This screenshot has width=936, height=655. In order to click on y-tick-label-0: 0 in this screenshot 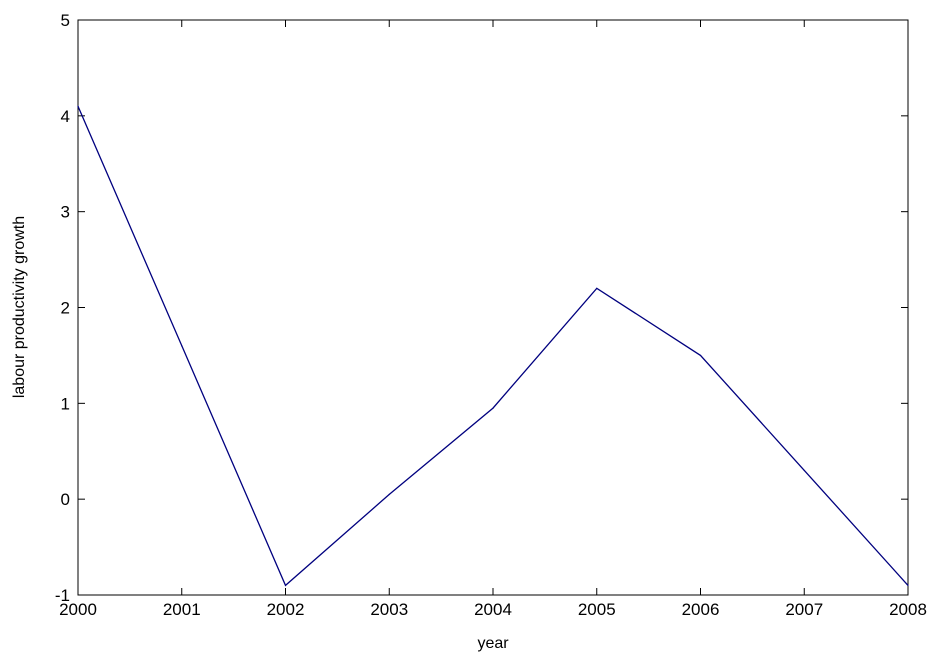, I will do `click(65, 499)`.